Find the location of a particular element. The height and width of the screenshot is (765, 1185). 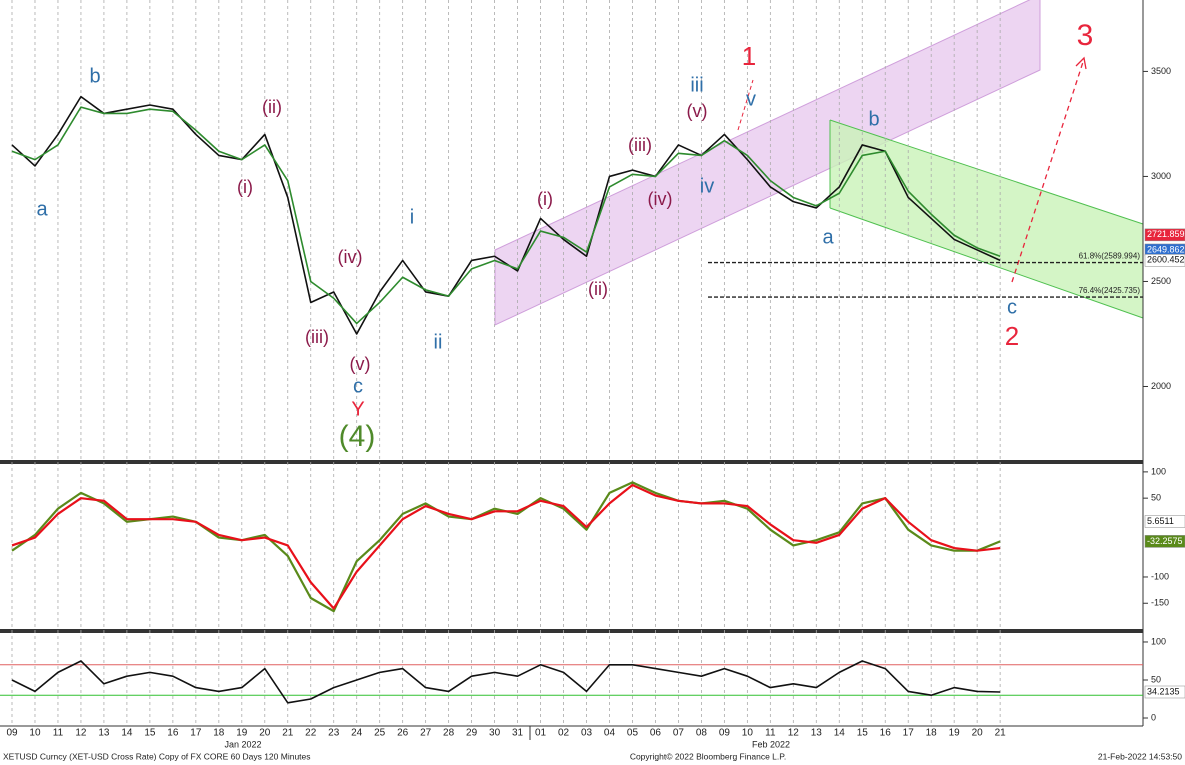

wave-label: ii is located at coordinates (438, 342).